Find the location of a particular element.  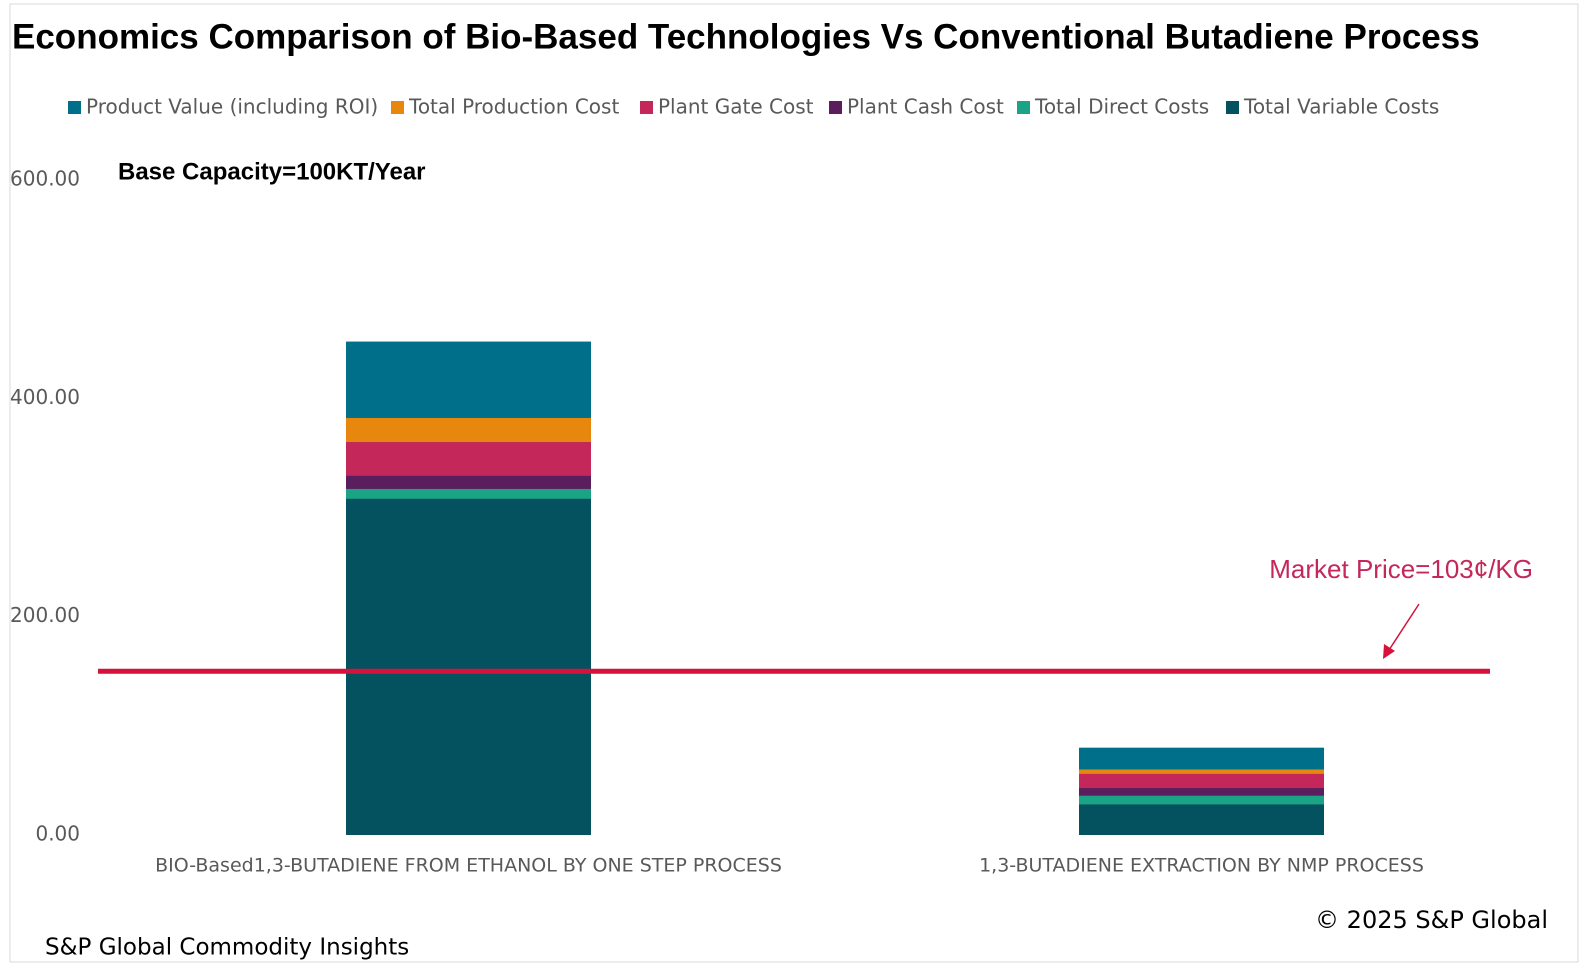

legend-label: Plant Cash Cost is located at coordinates (925, 107).